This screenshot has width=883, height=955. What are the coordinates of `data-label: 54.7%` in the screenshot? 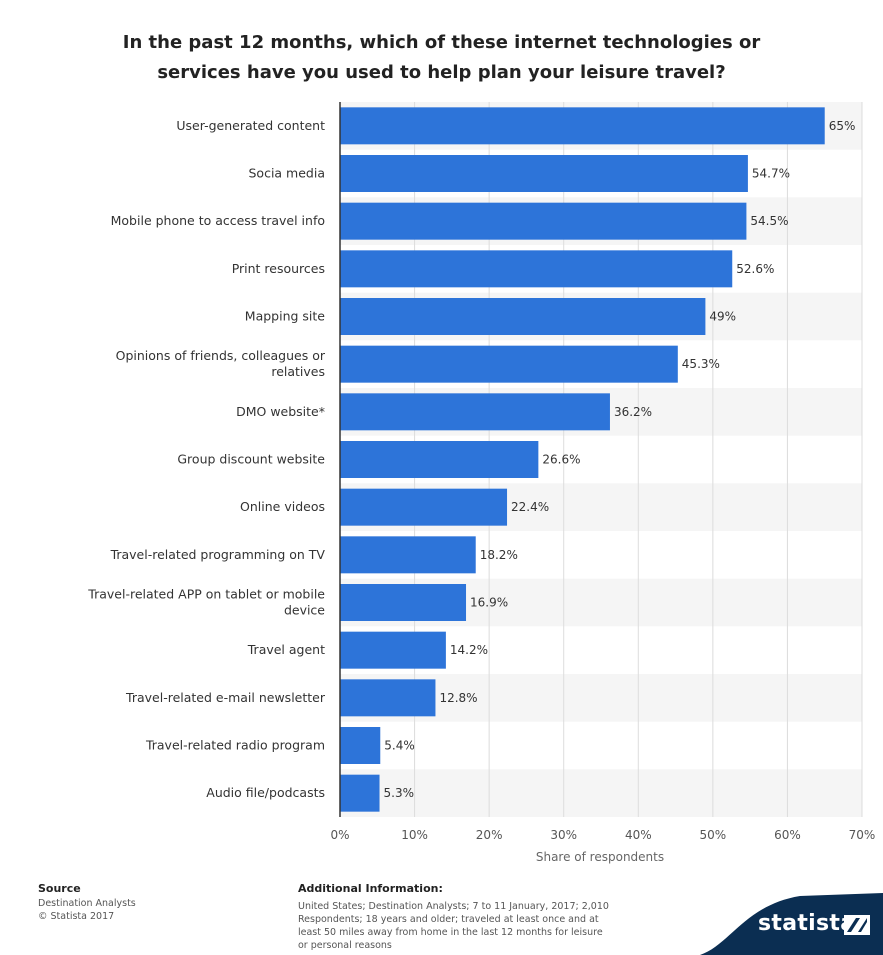 It's located at (771, 174).